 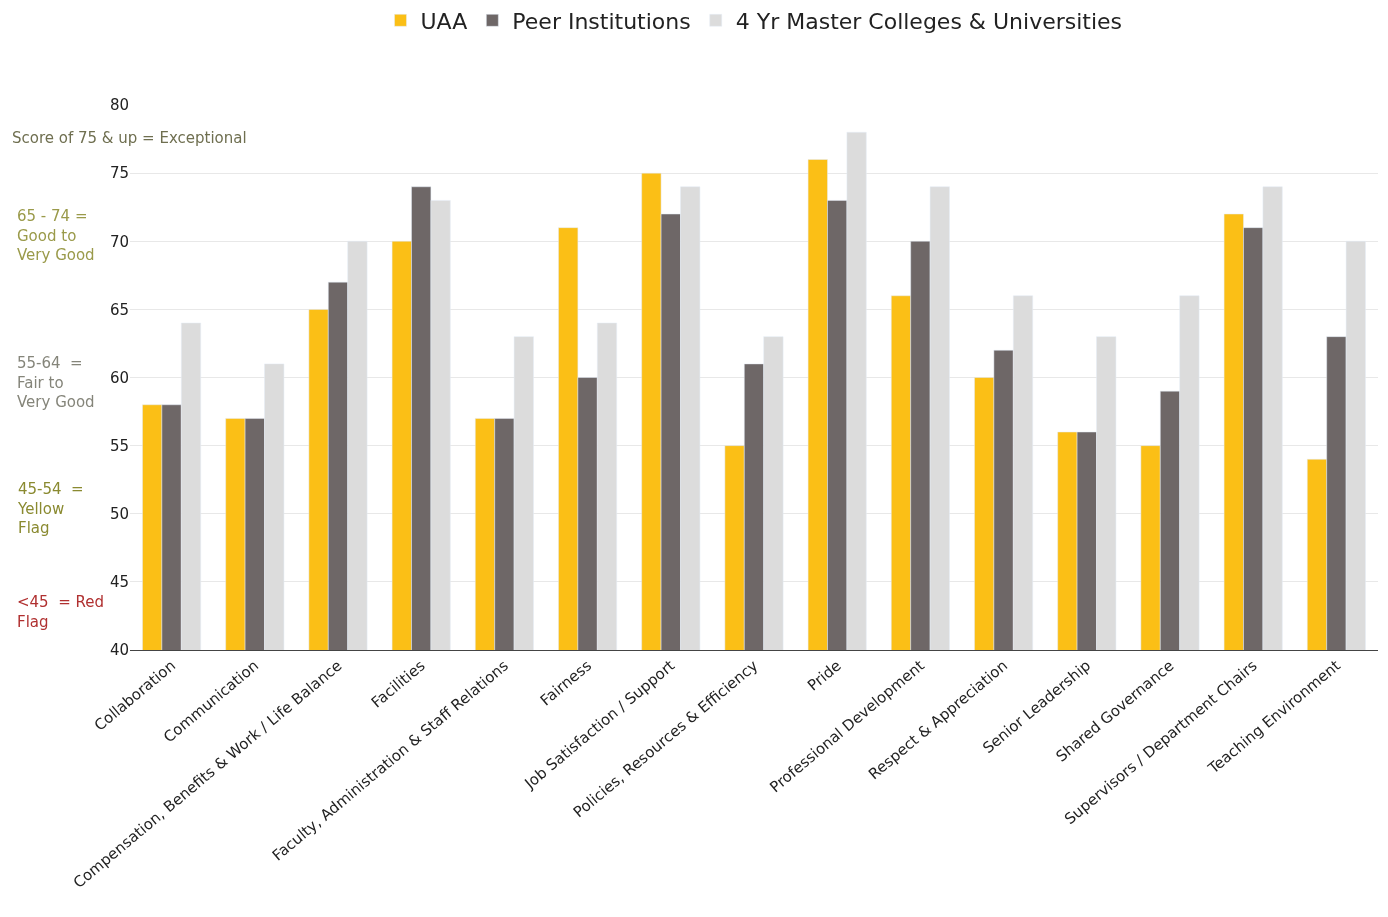 What do you see at coordinates (50, 508) in the screenshot?
I see `text: 45-54 = Yellow Flag` at bounding box center [50, 508].